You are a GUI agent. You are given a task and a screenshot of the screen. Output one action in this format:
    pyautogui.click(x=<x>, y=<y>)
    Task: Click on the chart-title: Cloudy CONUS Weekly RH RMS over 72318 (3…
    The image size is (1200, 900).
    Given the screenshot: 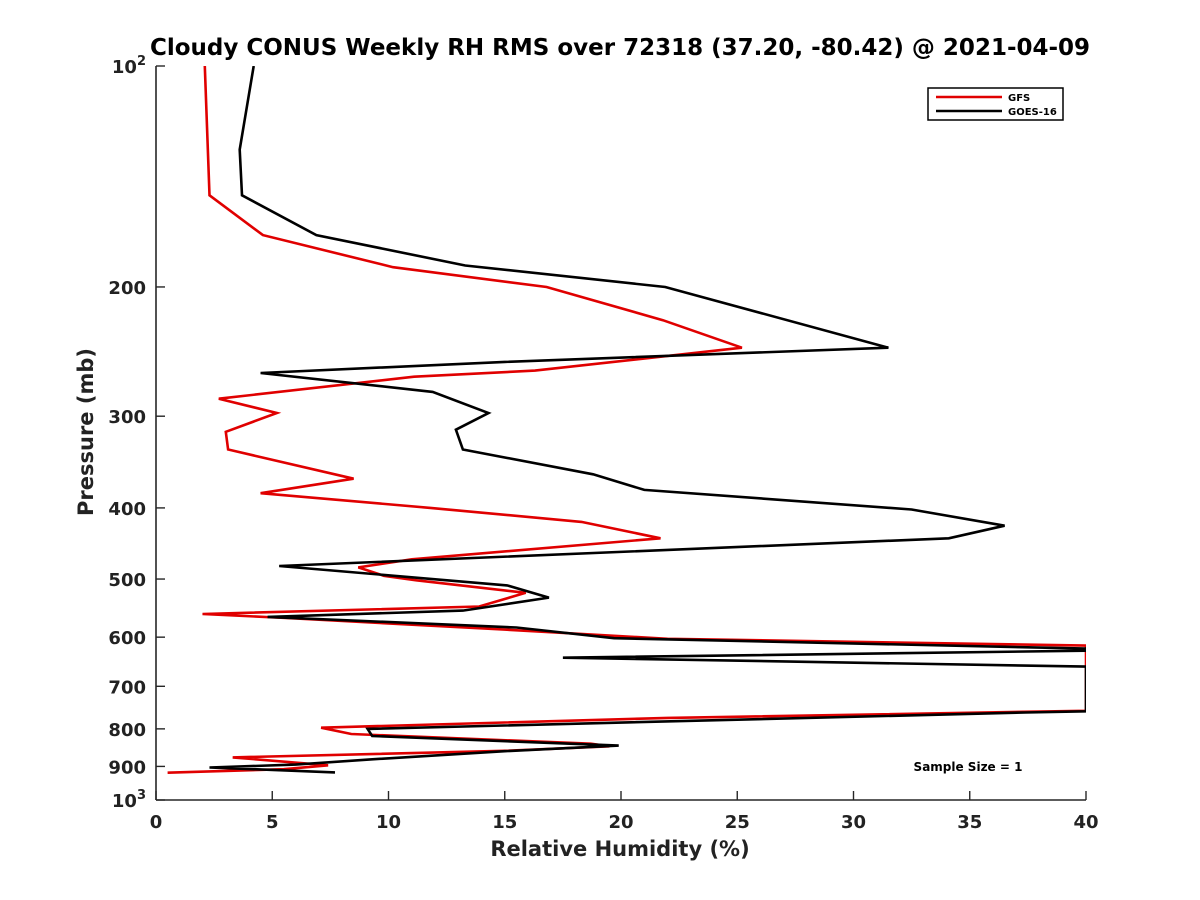 What is the action you would take?
    pyautogui.click(x=620, y=48)
    